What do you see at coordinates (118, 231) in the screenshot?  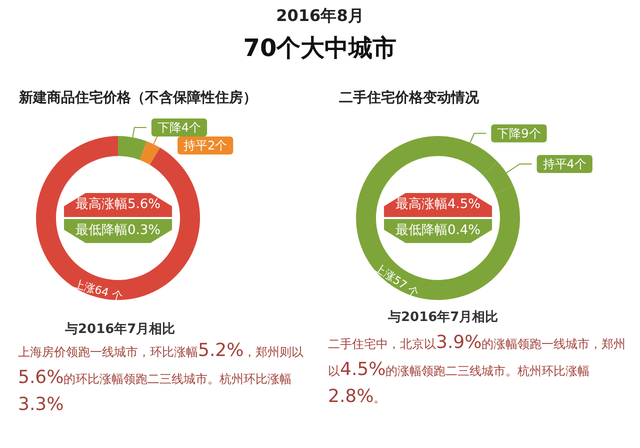 I see `text: 最低降幅0.3%` at bounding box center [118, 231].